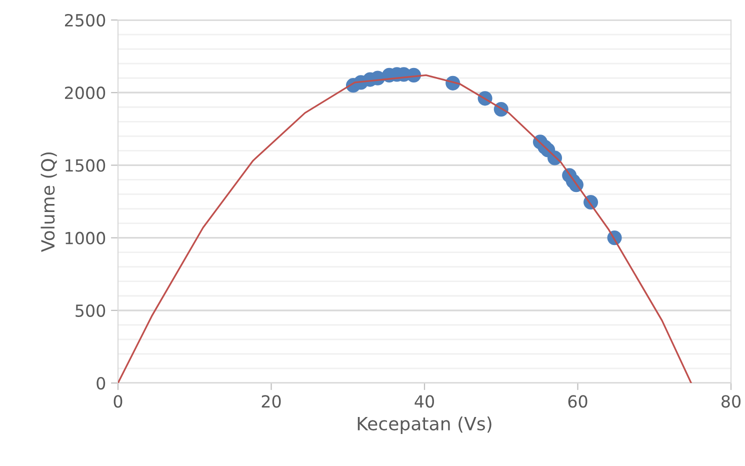 The width and height of the screenshot is (745, 466). Describe the element at coordinates (118, 401) in the screenshot. I see `x-tick-label: 0` at that location.